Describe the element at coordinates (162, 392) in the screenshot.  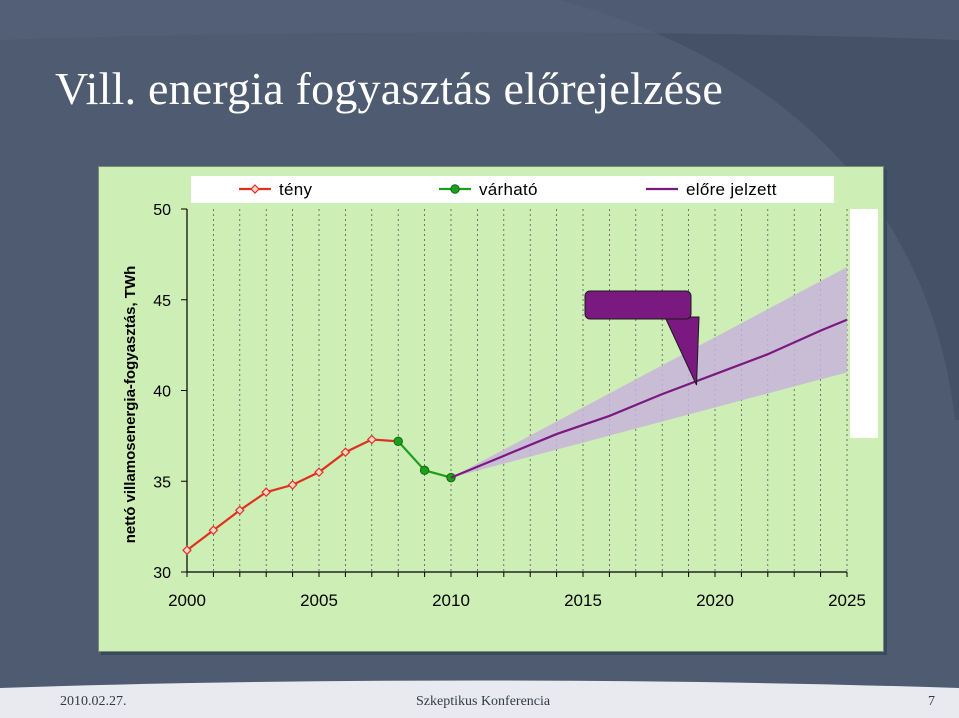
I see `y-tick-label: 40` at that location.